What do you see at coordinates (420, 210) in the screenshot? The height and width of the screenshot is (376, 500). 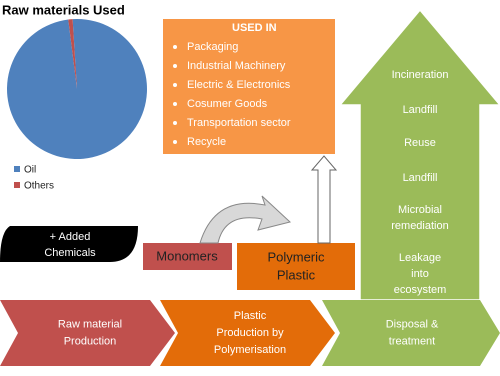 I see `disposal-item: Microbial` at bounding box center [420, 210].